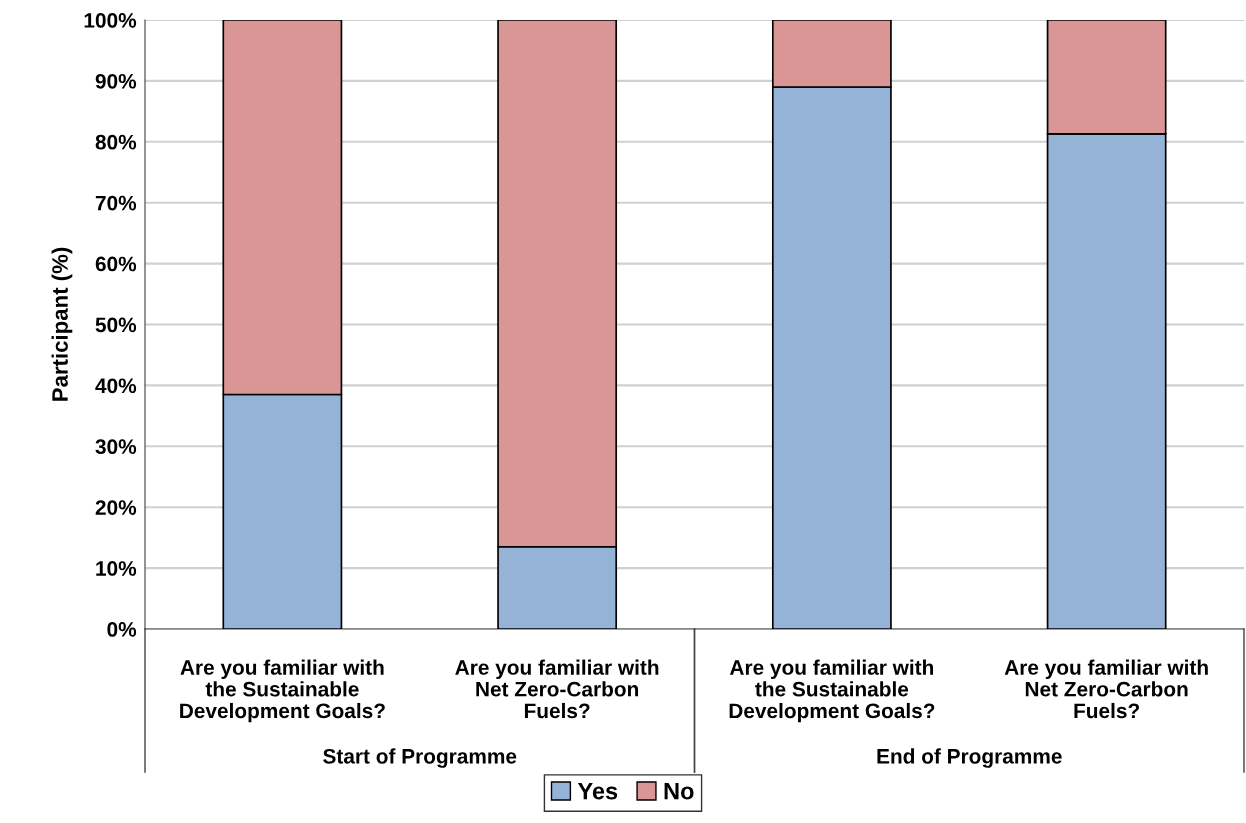 The image size is (1246, 823). I want to click on y-tick-label: 100%, so click(110, 20).